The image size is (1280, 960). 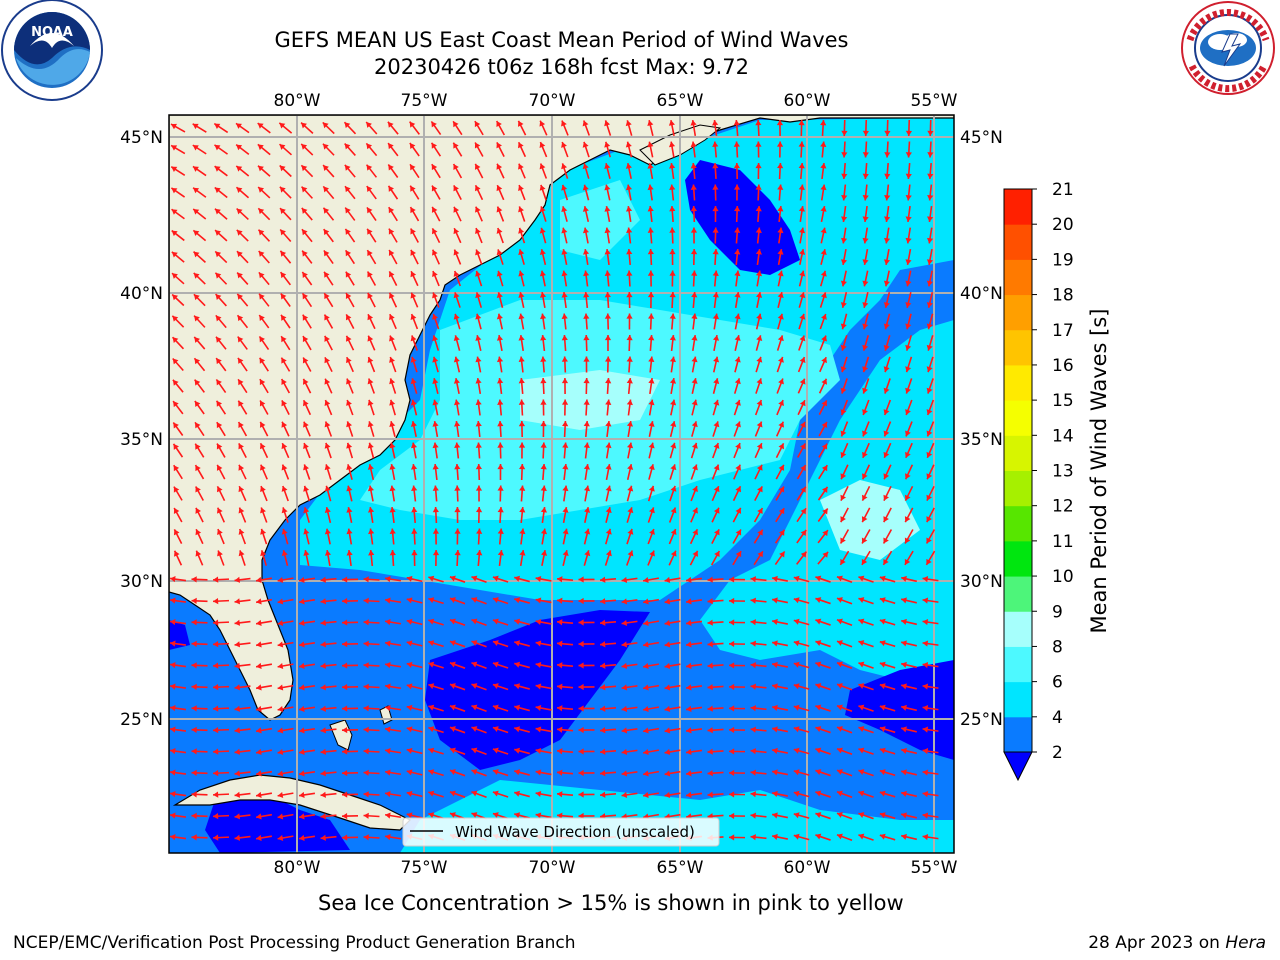 What do you see at coordinates (1245, 943) in the screenshot?
I see `footer-host: Hera` at bounding box center [1245, 943].